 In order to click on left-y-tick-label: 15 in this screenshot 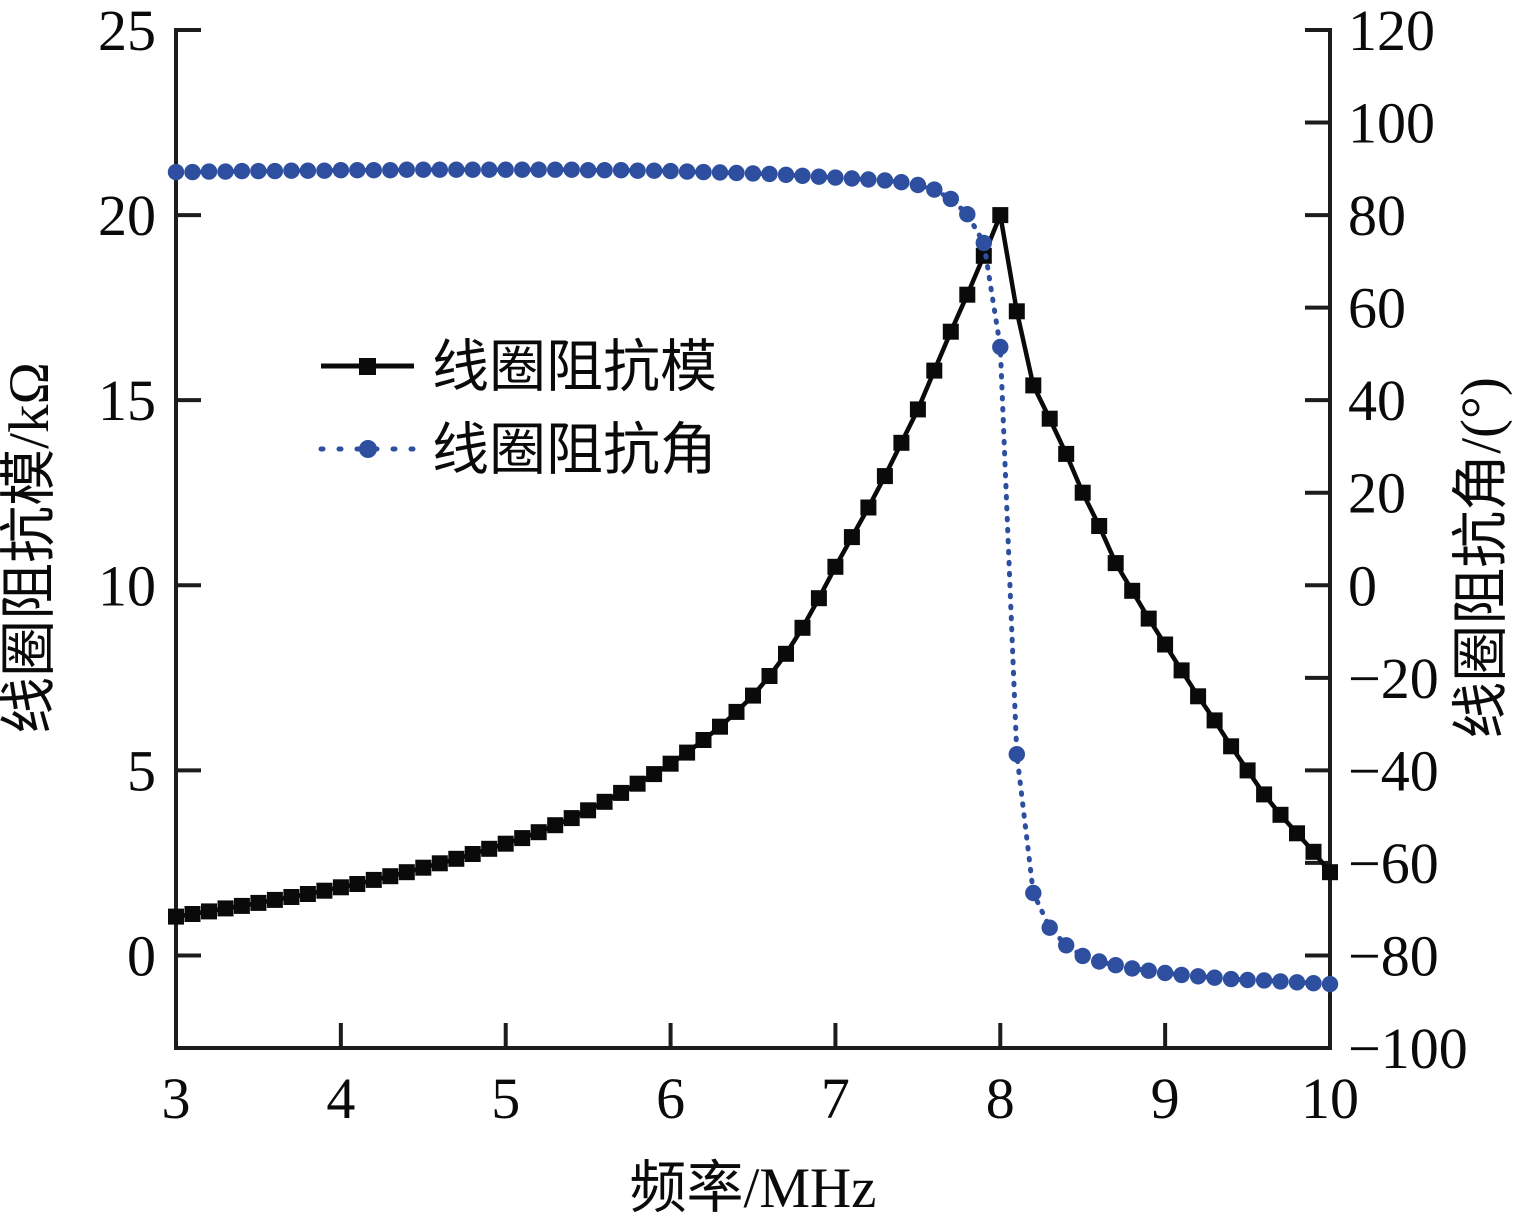, I will do `click(127, 400)`.